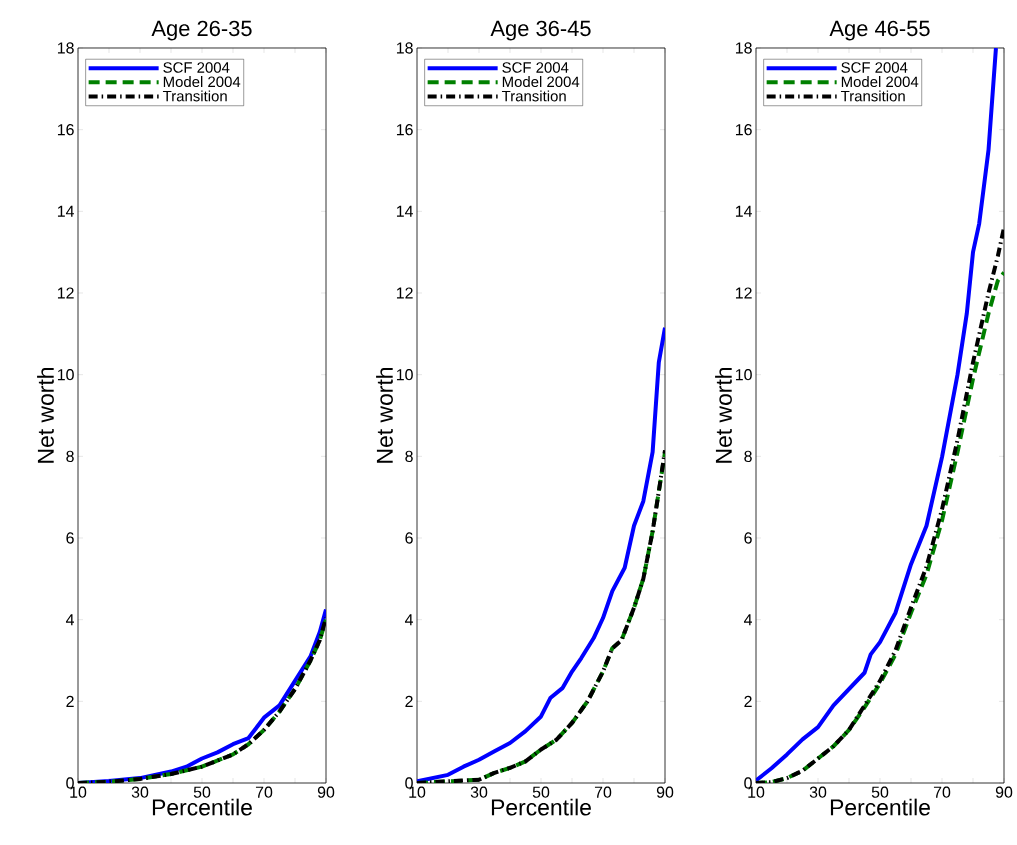 This screenshot has width=1017, height=845. I want to click on chart-title: Age 36-45, so click(540, 30).